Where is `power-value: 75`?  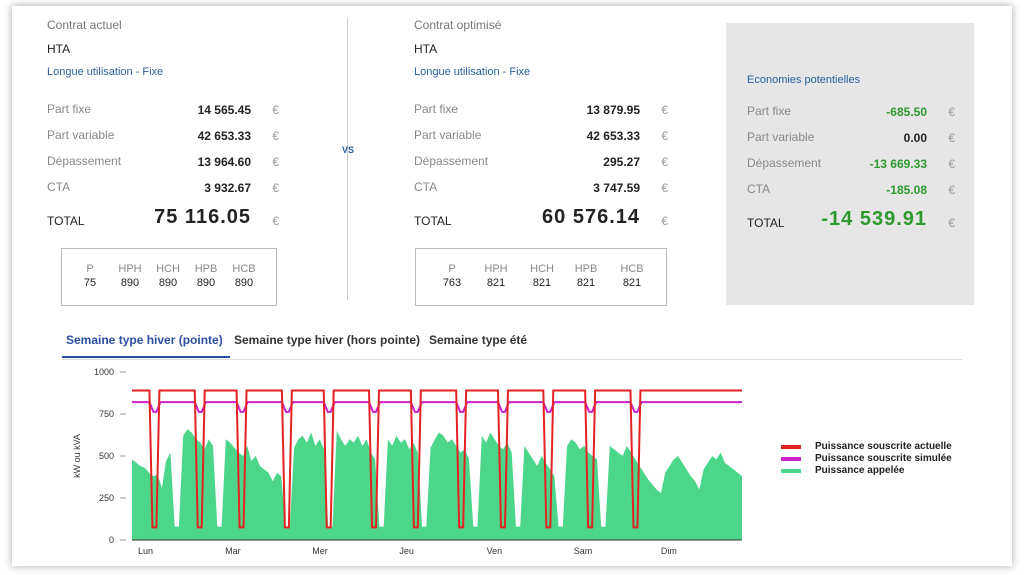
power-value: 75 is located at coordinates (90, 283).